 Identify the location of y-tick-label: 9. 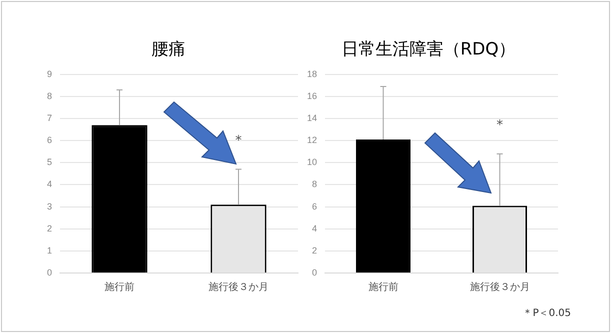
(49, 73).